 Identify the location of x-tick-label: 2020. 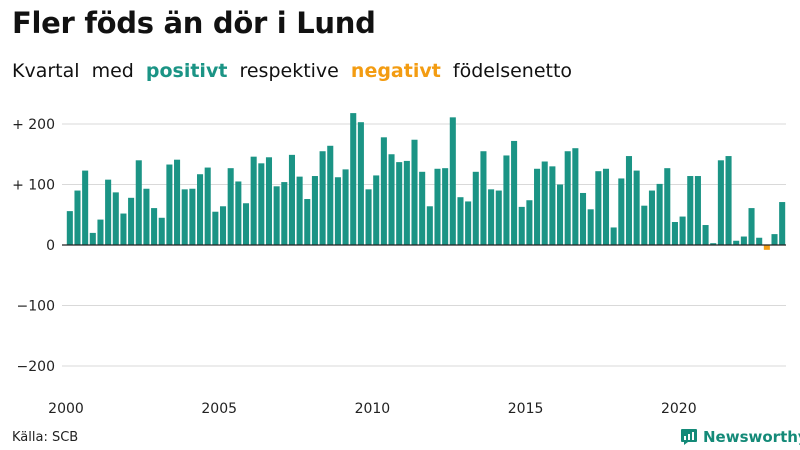
(679, 409).